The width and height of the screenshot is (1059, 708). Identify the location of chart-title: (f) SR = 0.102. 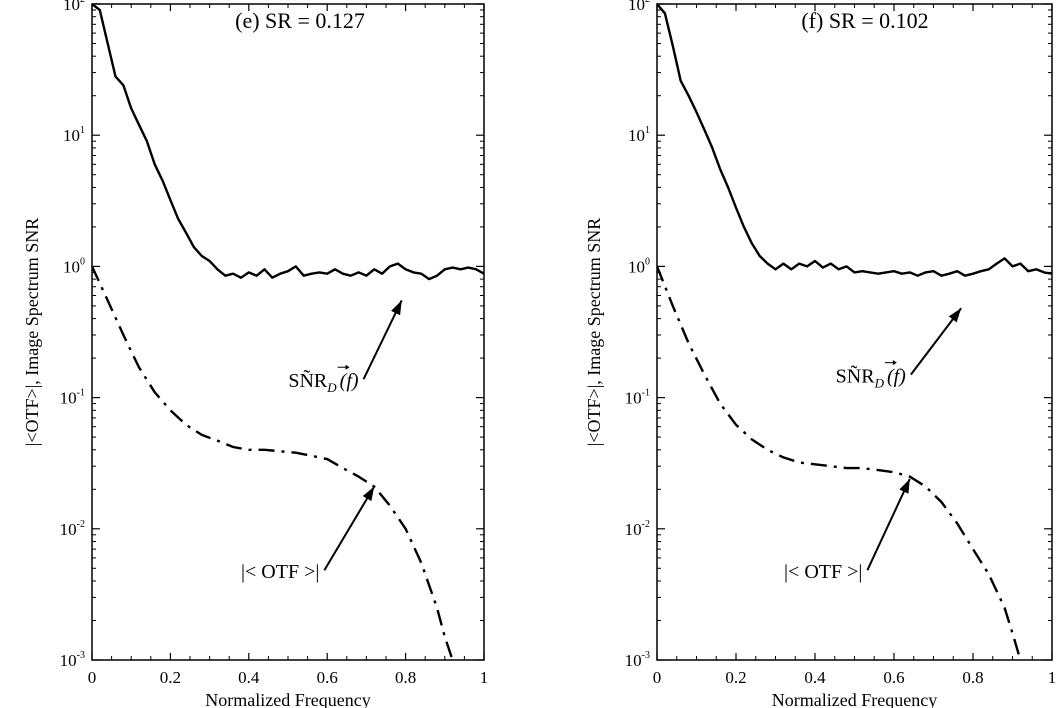
(864, 20).